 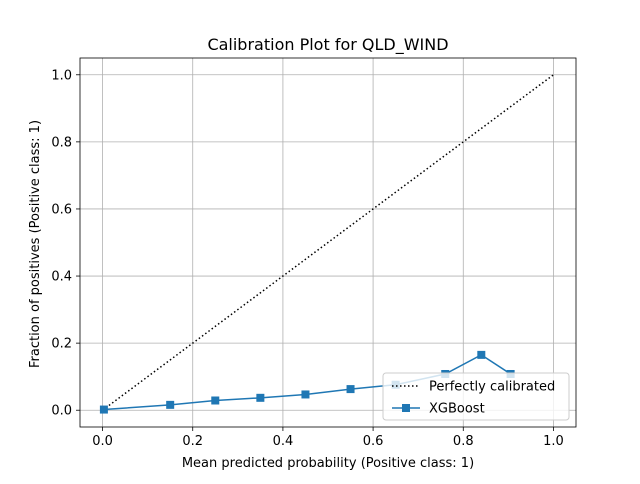 I want to click on xgboost-line, so click(x=307, y=382).